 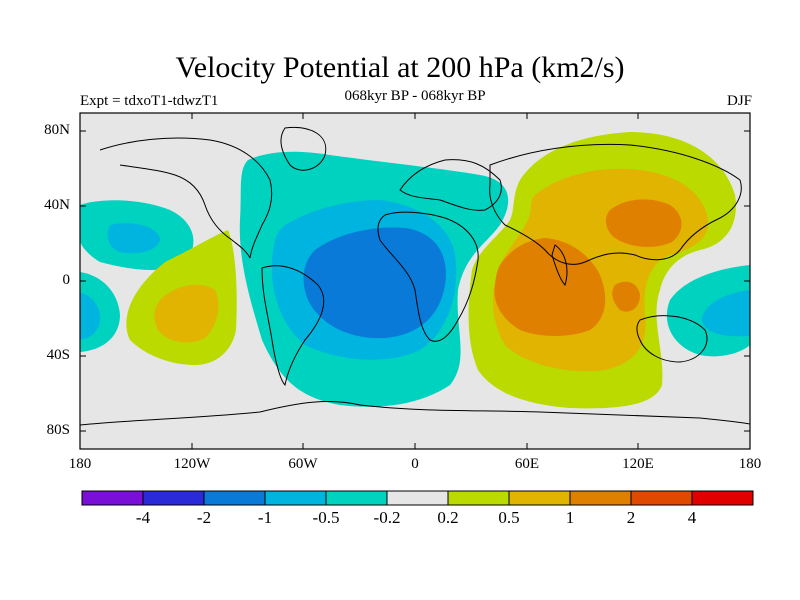 What do you see at coordinates (204, 517) in the screenshot?
I see `colorbar-label: -2` at bounding box center [204, 517].